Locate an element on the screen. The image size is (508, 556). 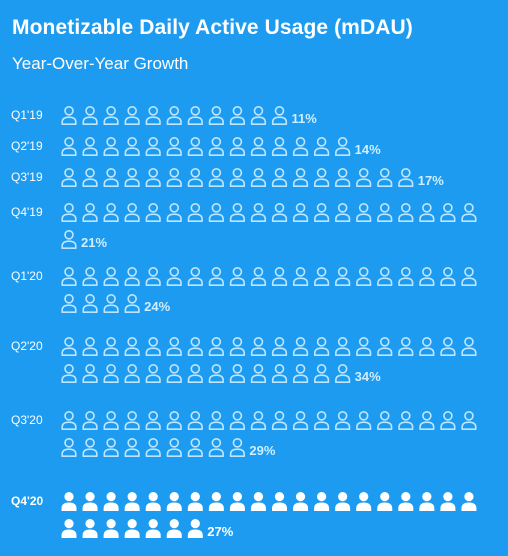
category-label: Q1'19 is located at coordinates (27, 115).